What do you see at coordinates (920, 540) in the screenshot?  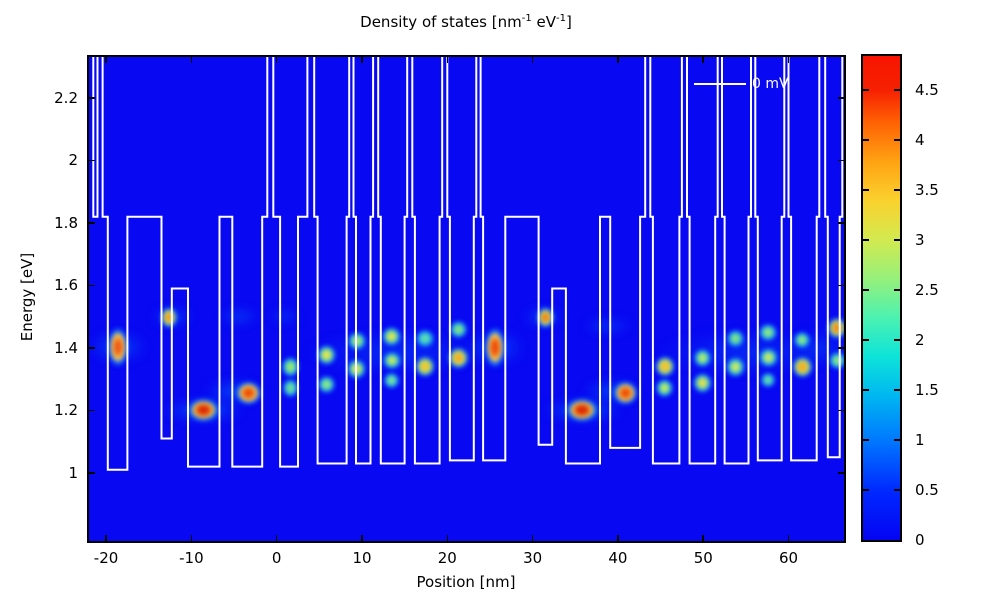 I see `colorbar-tick-label: 0` at bounding box center [920, 540].